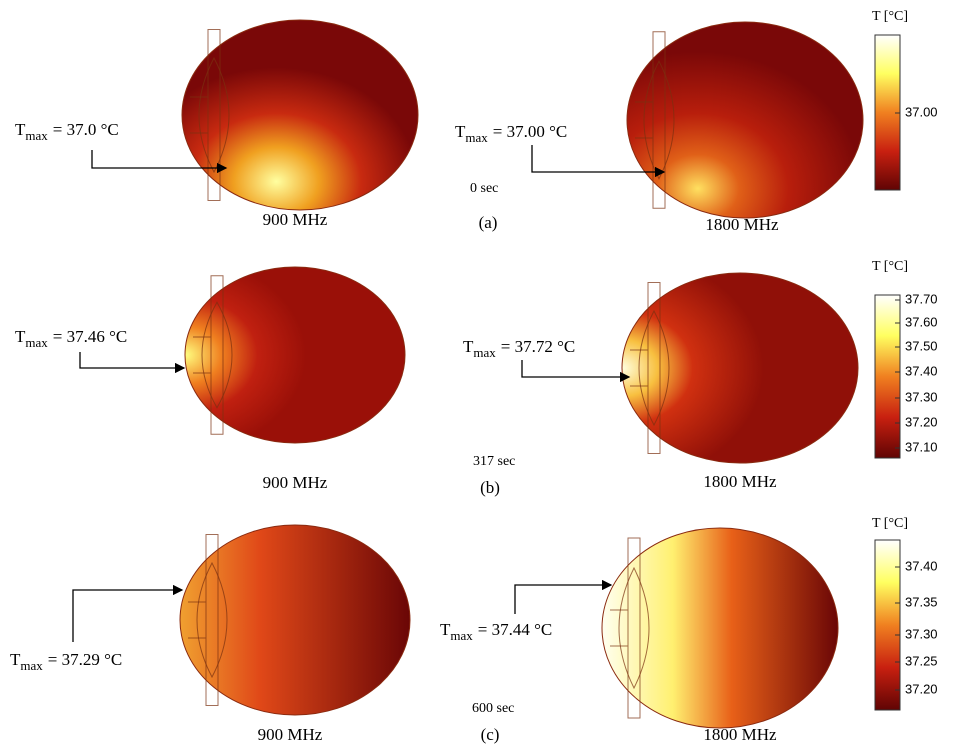 This screenshot has height=747, width=958. What do you see at coordinates (921, 446) in the screenshot?
I see `colorbar-tick-label: 37.10` at bounding box center [921, 446].